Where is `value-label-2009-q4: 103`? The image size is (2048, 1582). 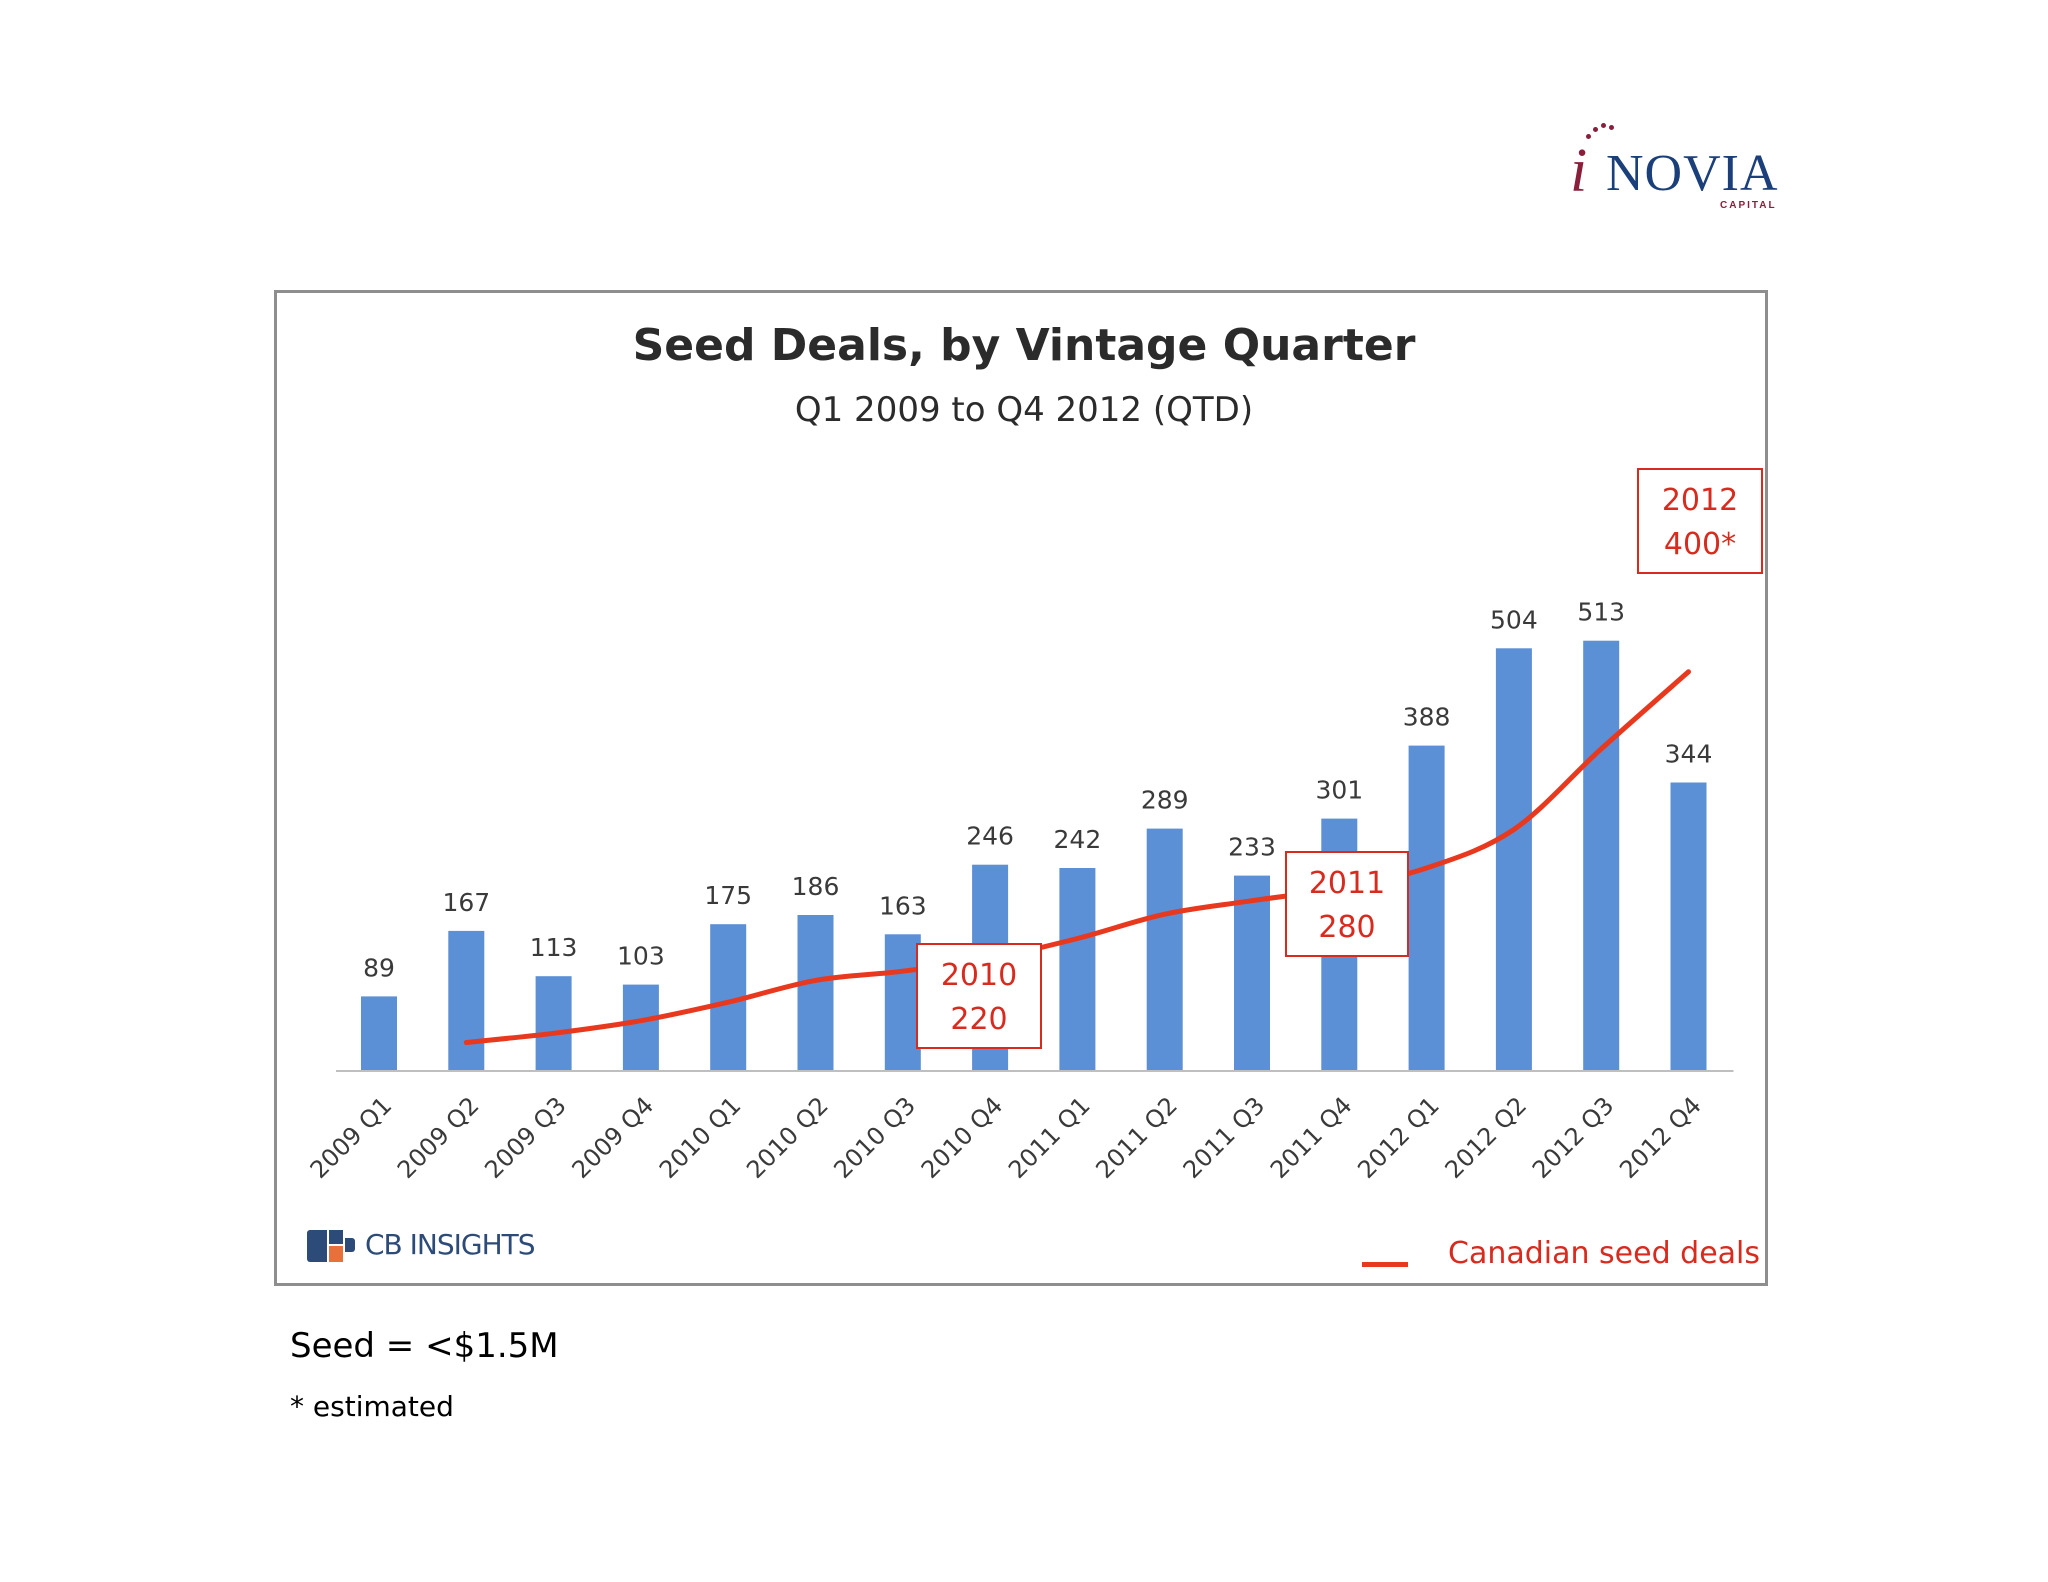 value-label-2009-q4: 103 is located at coordinates (641, 956).